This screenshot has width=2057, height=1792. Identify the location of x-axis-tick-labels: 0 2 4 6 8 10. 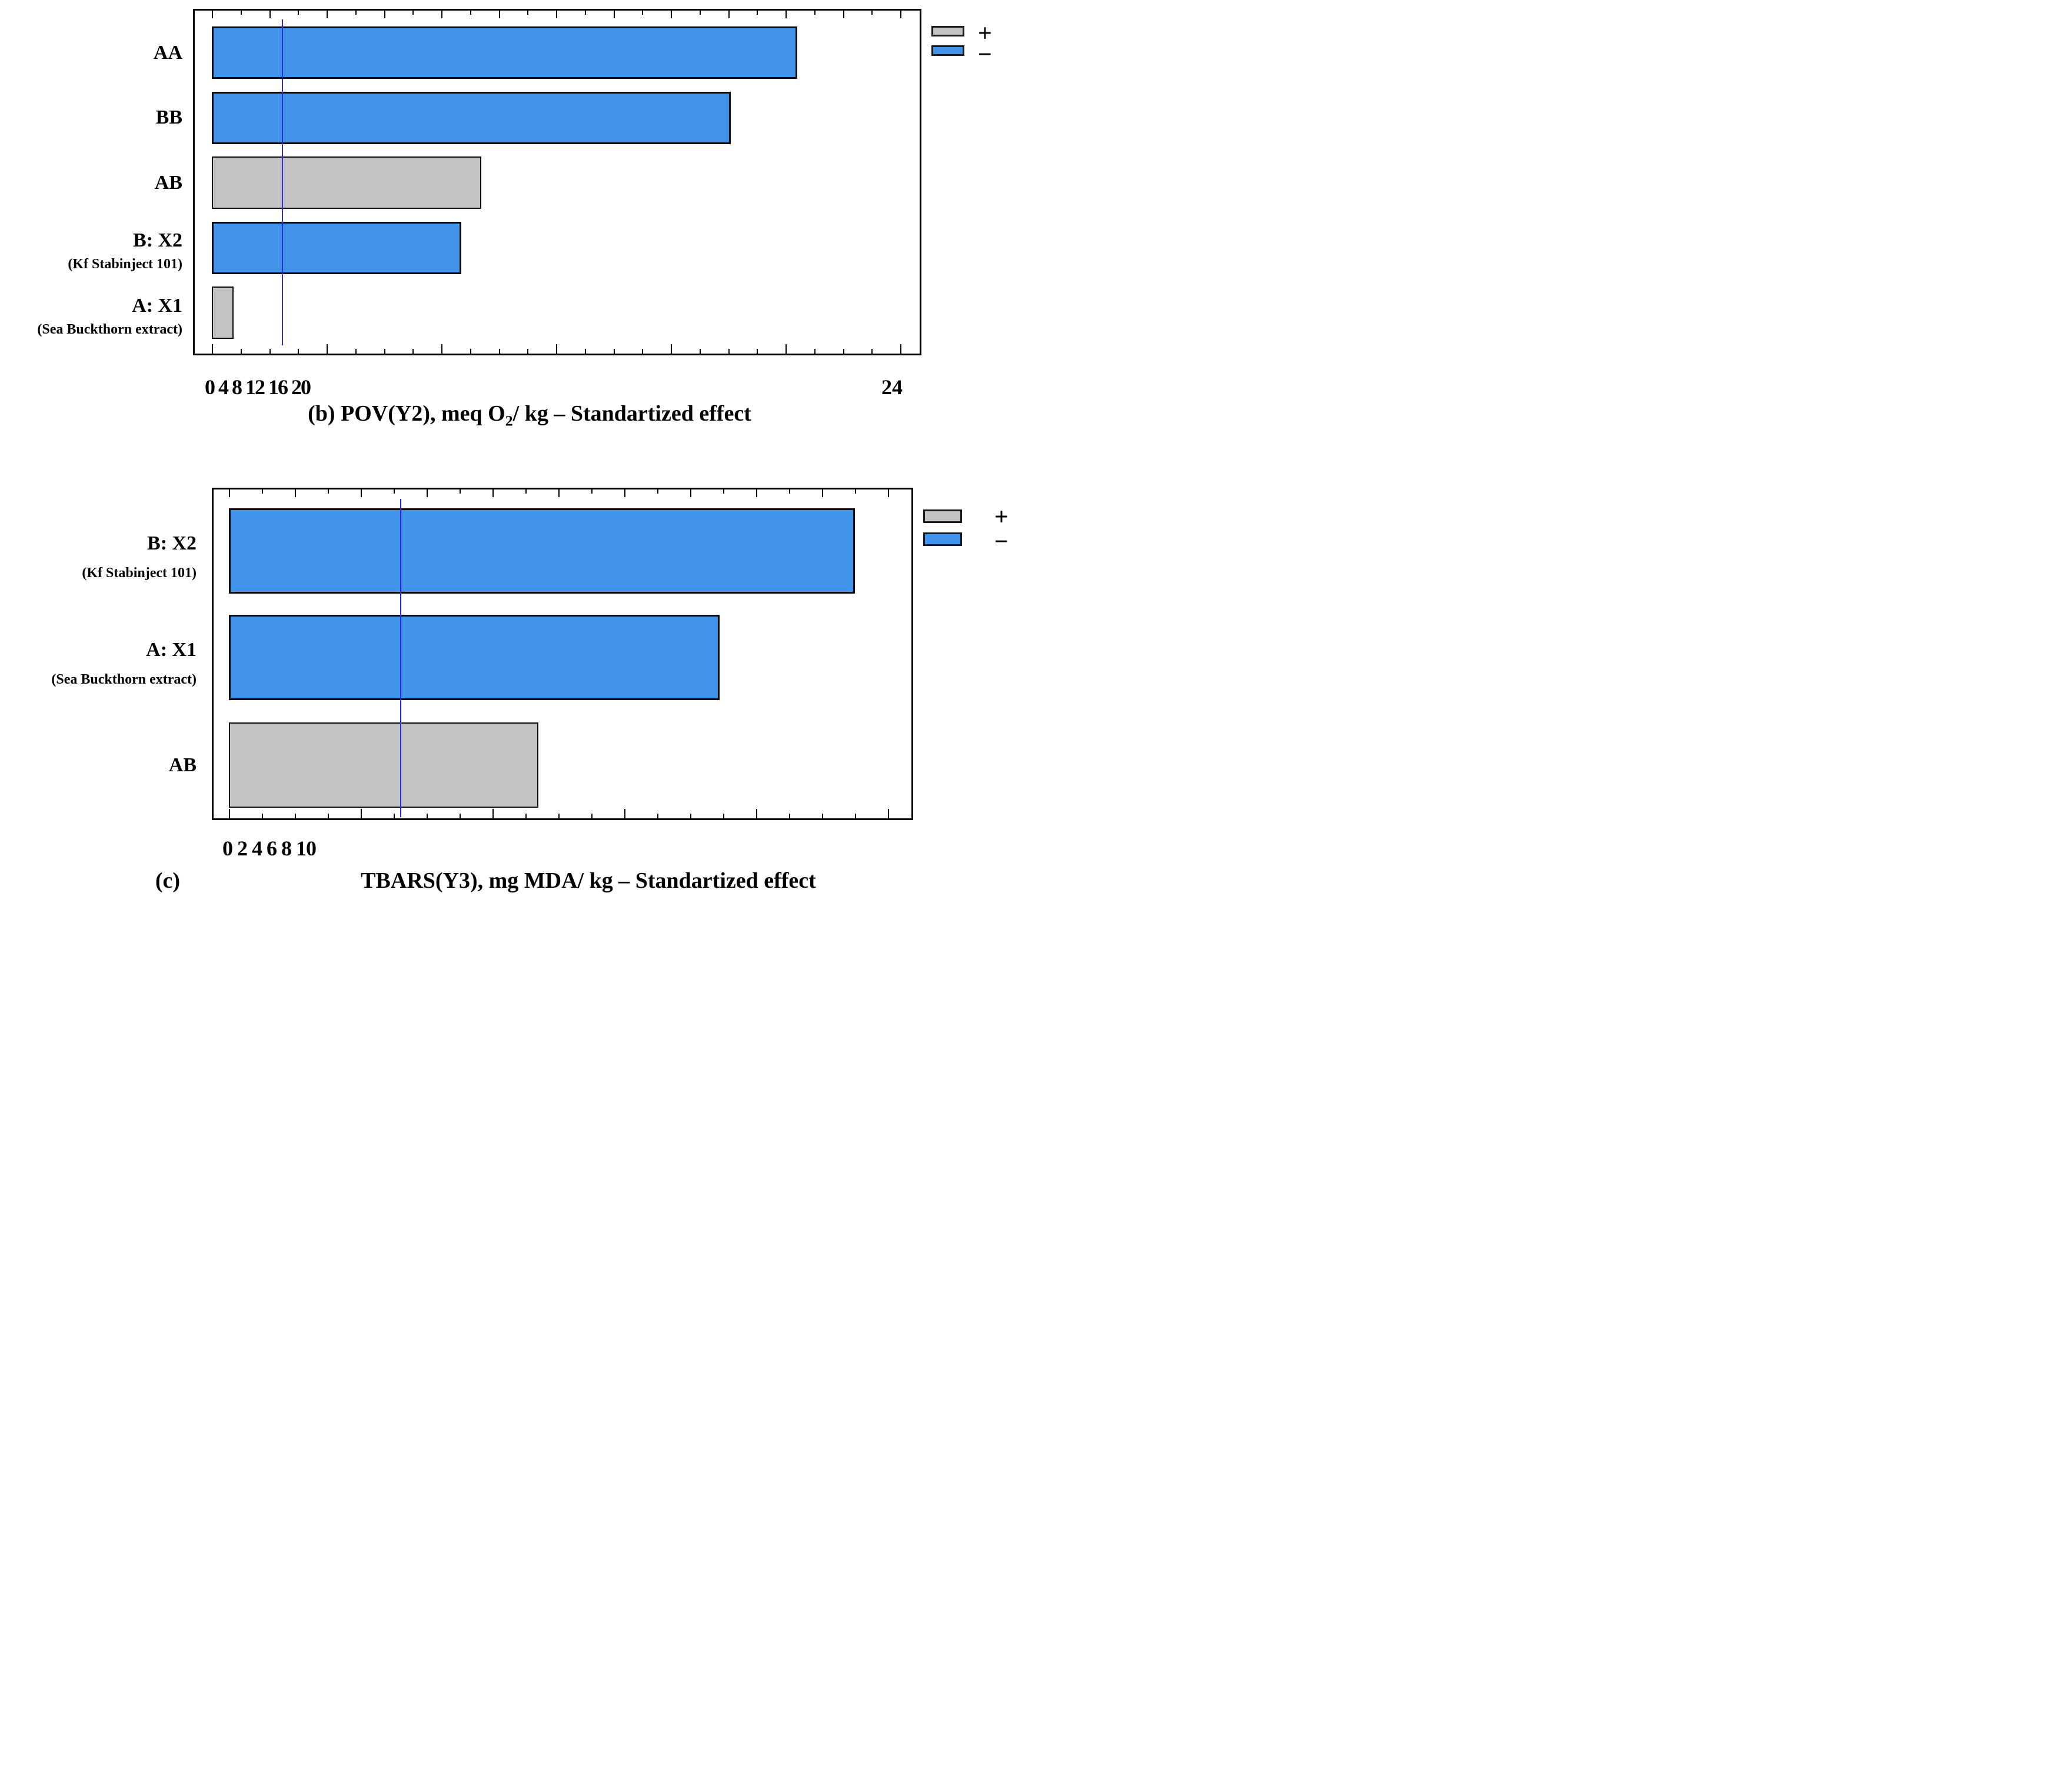
(269, 849).